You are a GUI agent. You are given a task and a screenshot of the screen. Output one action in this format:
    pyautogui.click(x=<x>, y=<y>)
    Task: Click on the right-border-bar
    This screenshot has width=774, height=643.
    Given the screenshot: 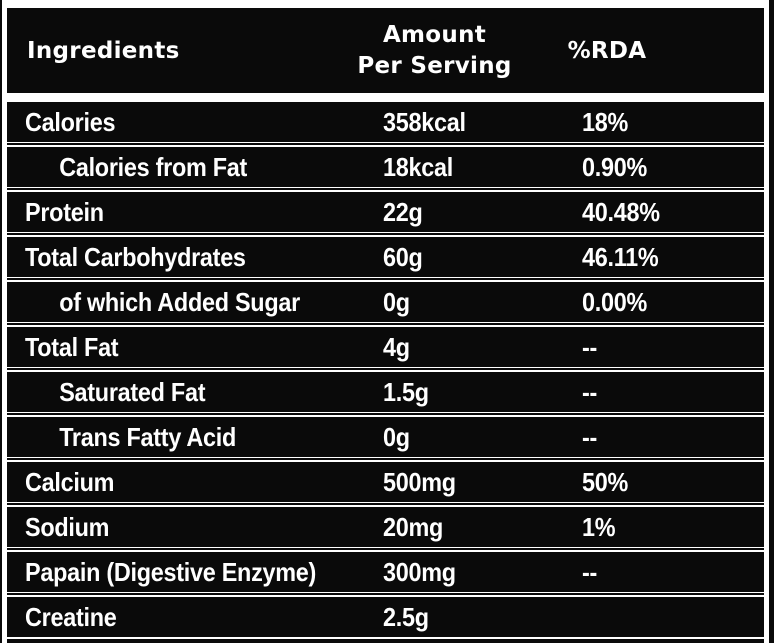 What is the action you would take?
    pyautogui.click(x=771, y=321)
    